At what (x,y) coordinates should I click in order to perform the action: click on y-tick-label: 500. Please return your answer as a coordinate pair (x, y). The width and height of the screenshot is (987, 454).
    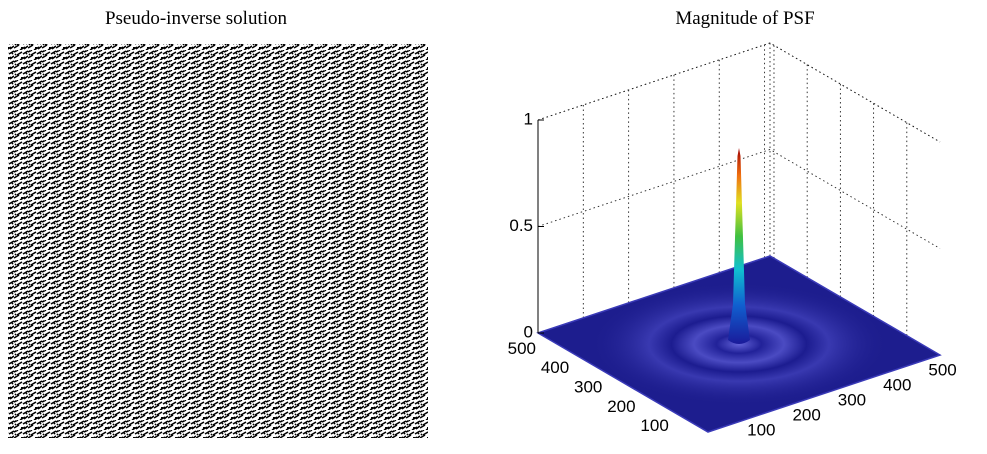
    Looking at the image, I should click on (522, 348).